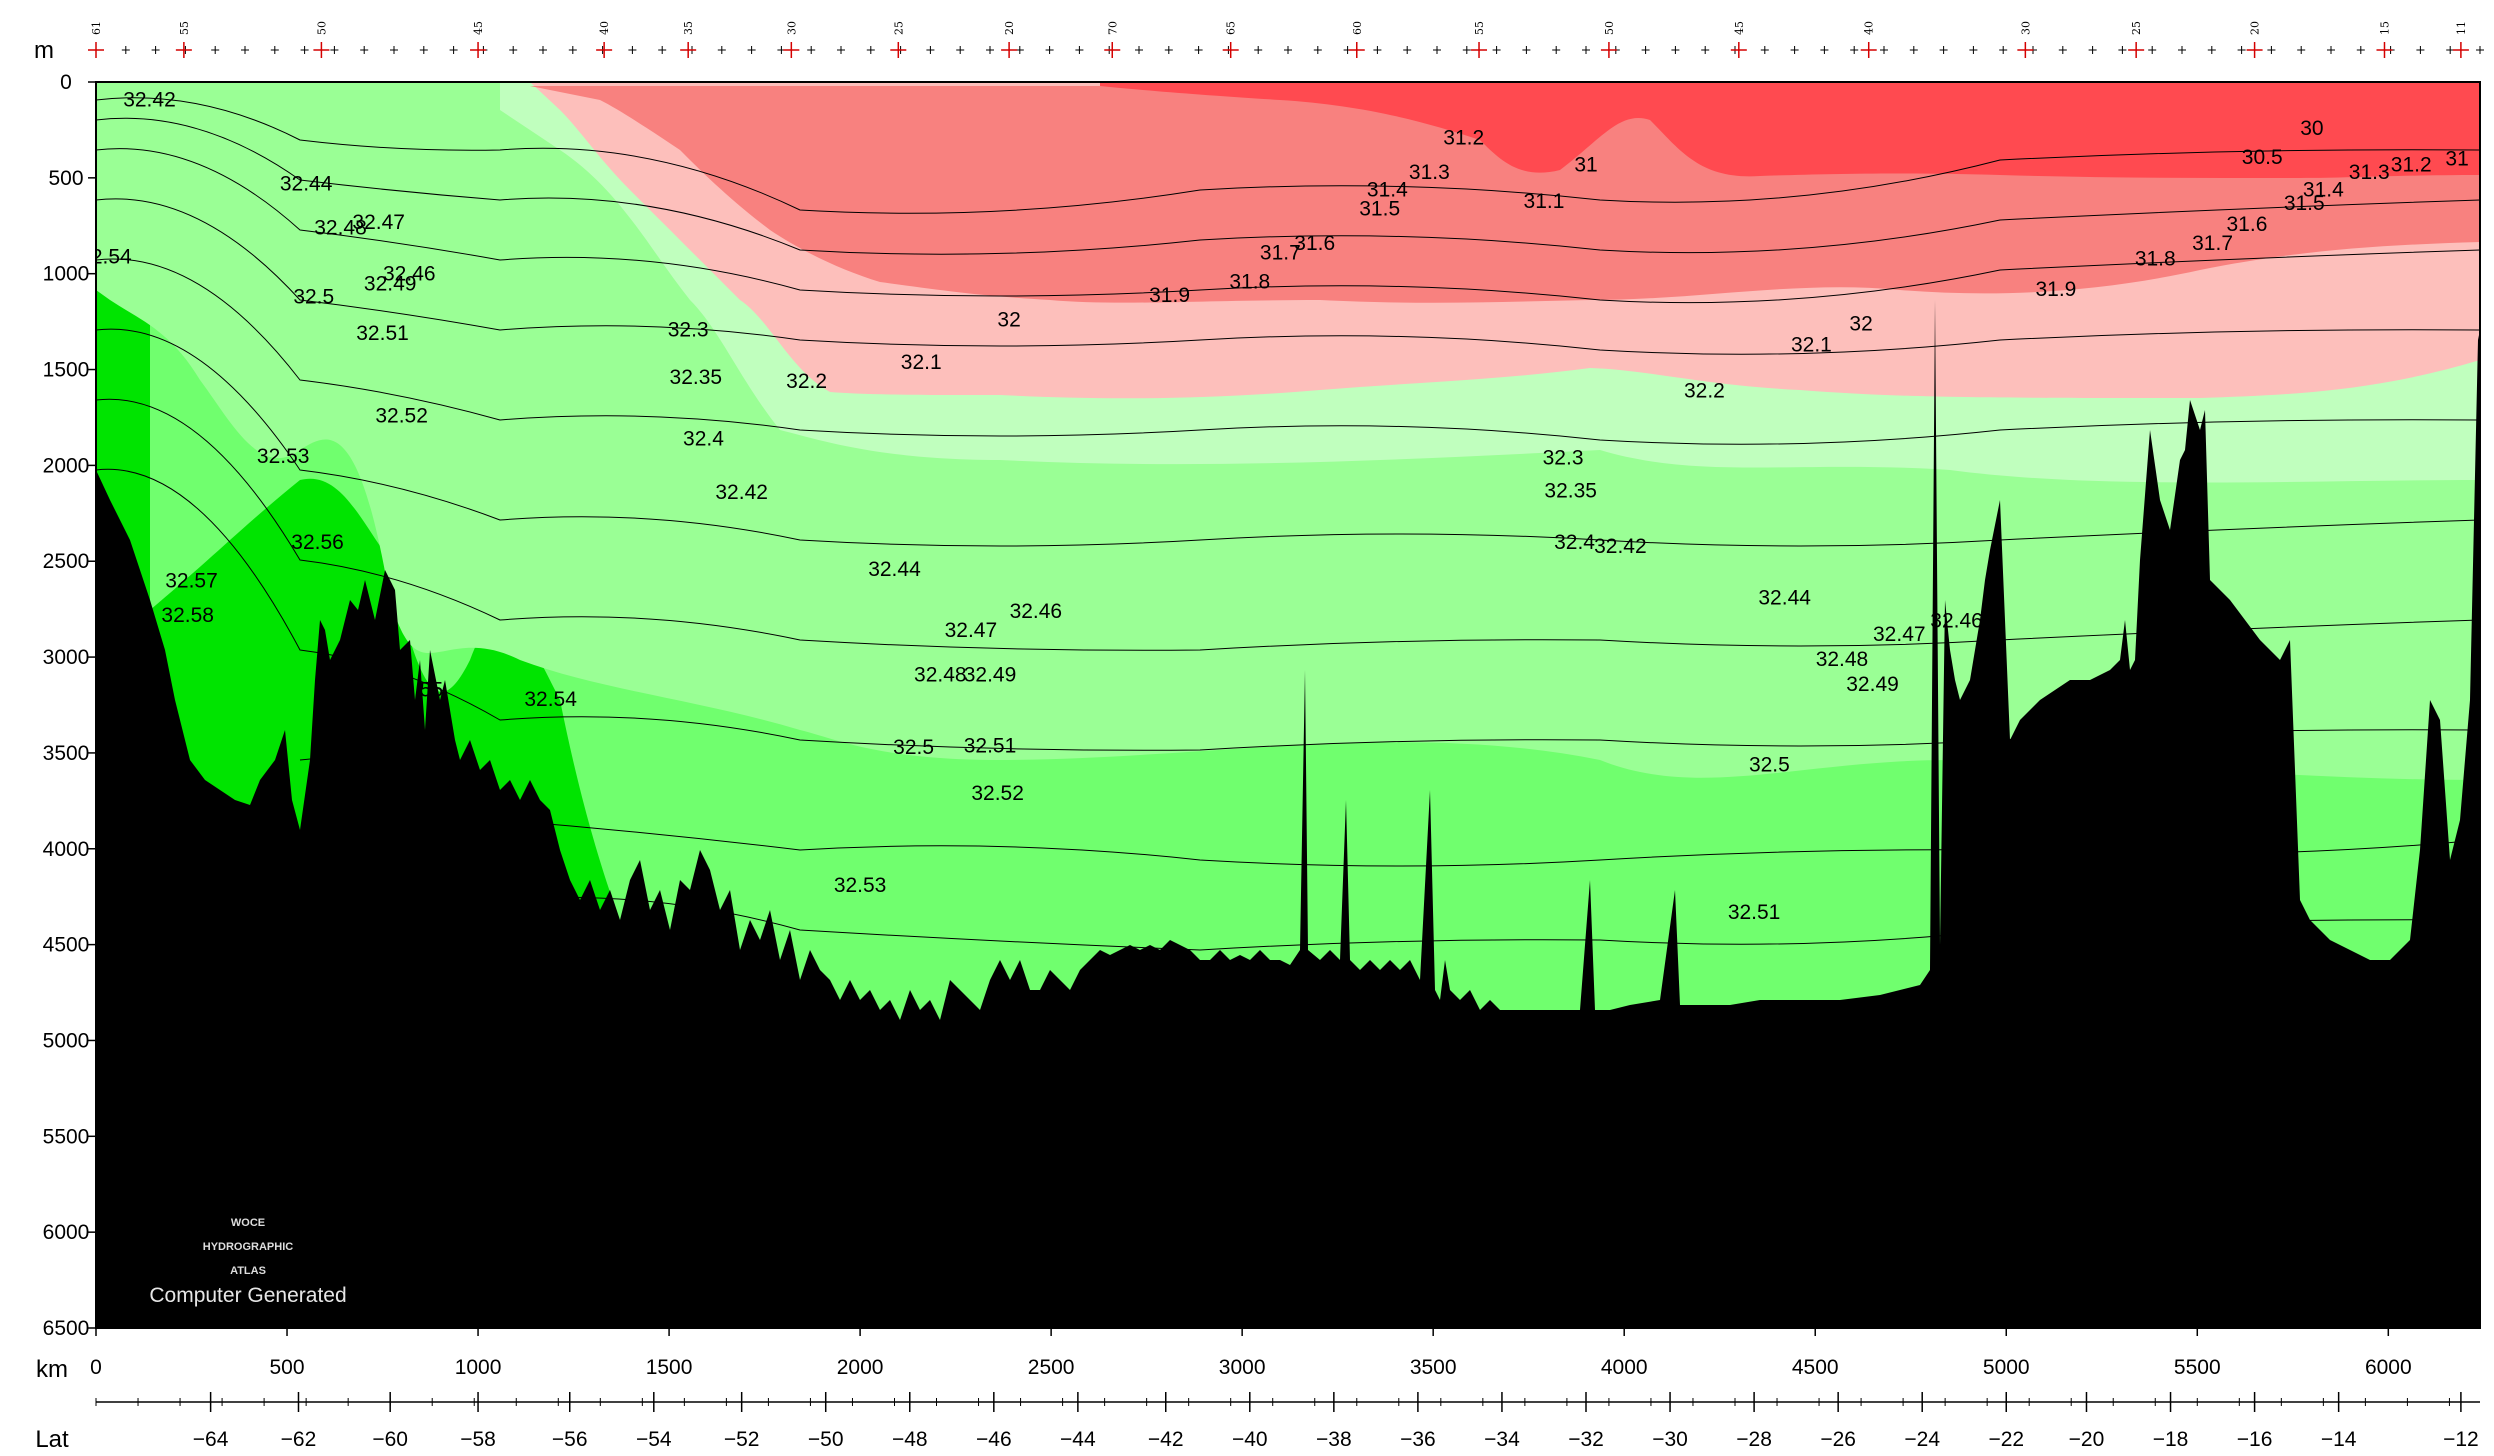 The image size is (2494, 1456). What do you see at coordinates (1624, 1367) in the screenshot?
I see `km-tick-label: 4000` at bounding box center [1624, 1367].